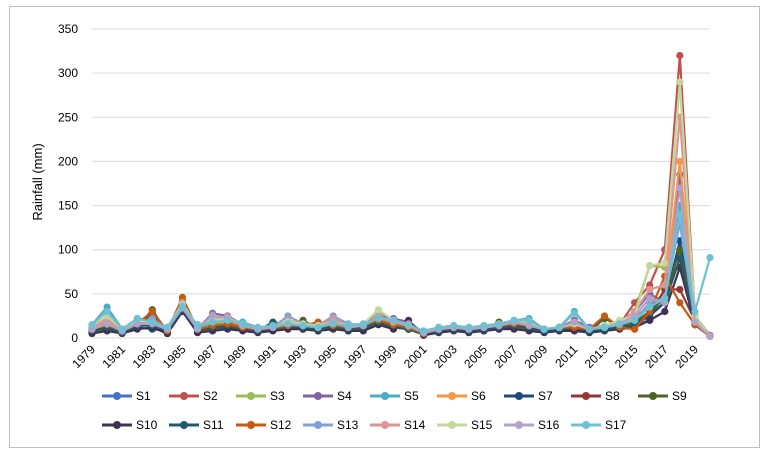 The width and height of the screenshot is (770, 465). Describe the element at coordinates (260, 396) in the screenshot. I see `legend-item-s3: S3` at that location.